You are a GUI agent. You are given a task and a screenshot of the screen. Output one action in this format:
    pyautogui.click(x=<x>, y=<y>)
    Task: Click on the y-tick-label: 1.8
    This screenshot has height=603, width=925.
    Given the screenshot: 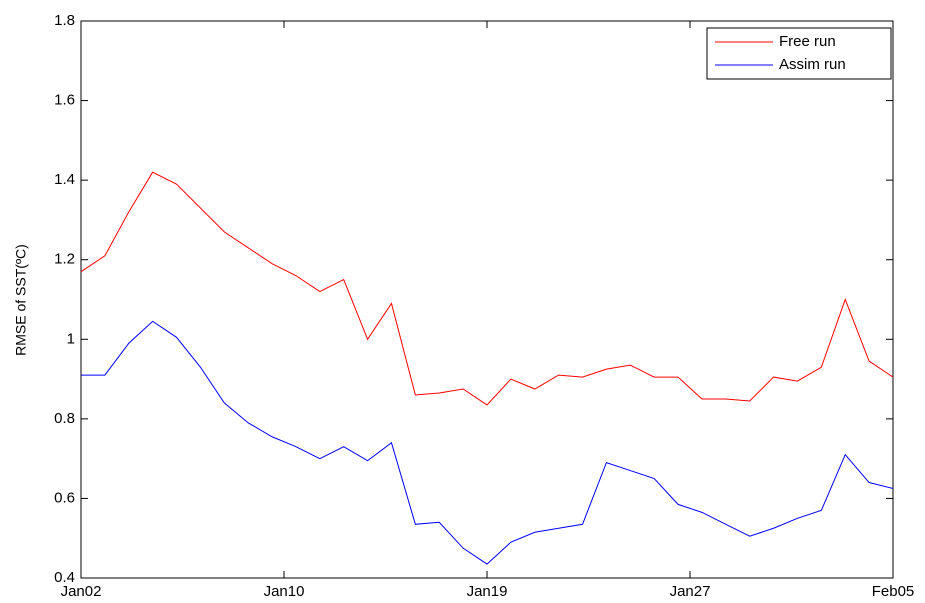 What is the action you would take?
    pyautogui.click(x=64, y=20)
    